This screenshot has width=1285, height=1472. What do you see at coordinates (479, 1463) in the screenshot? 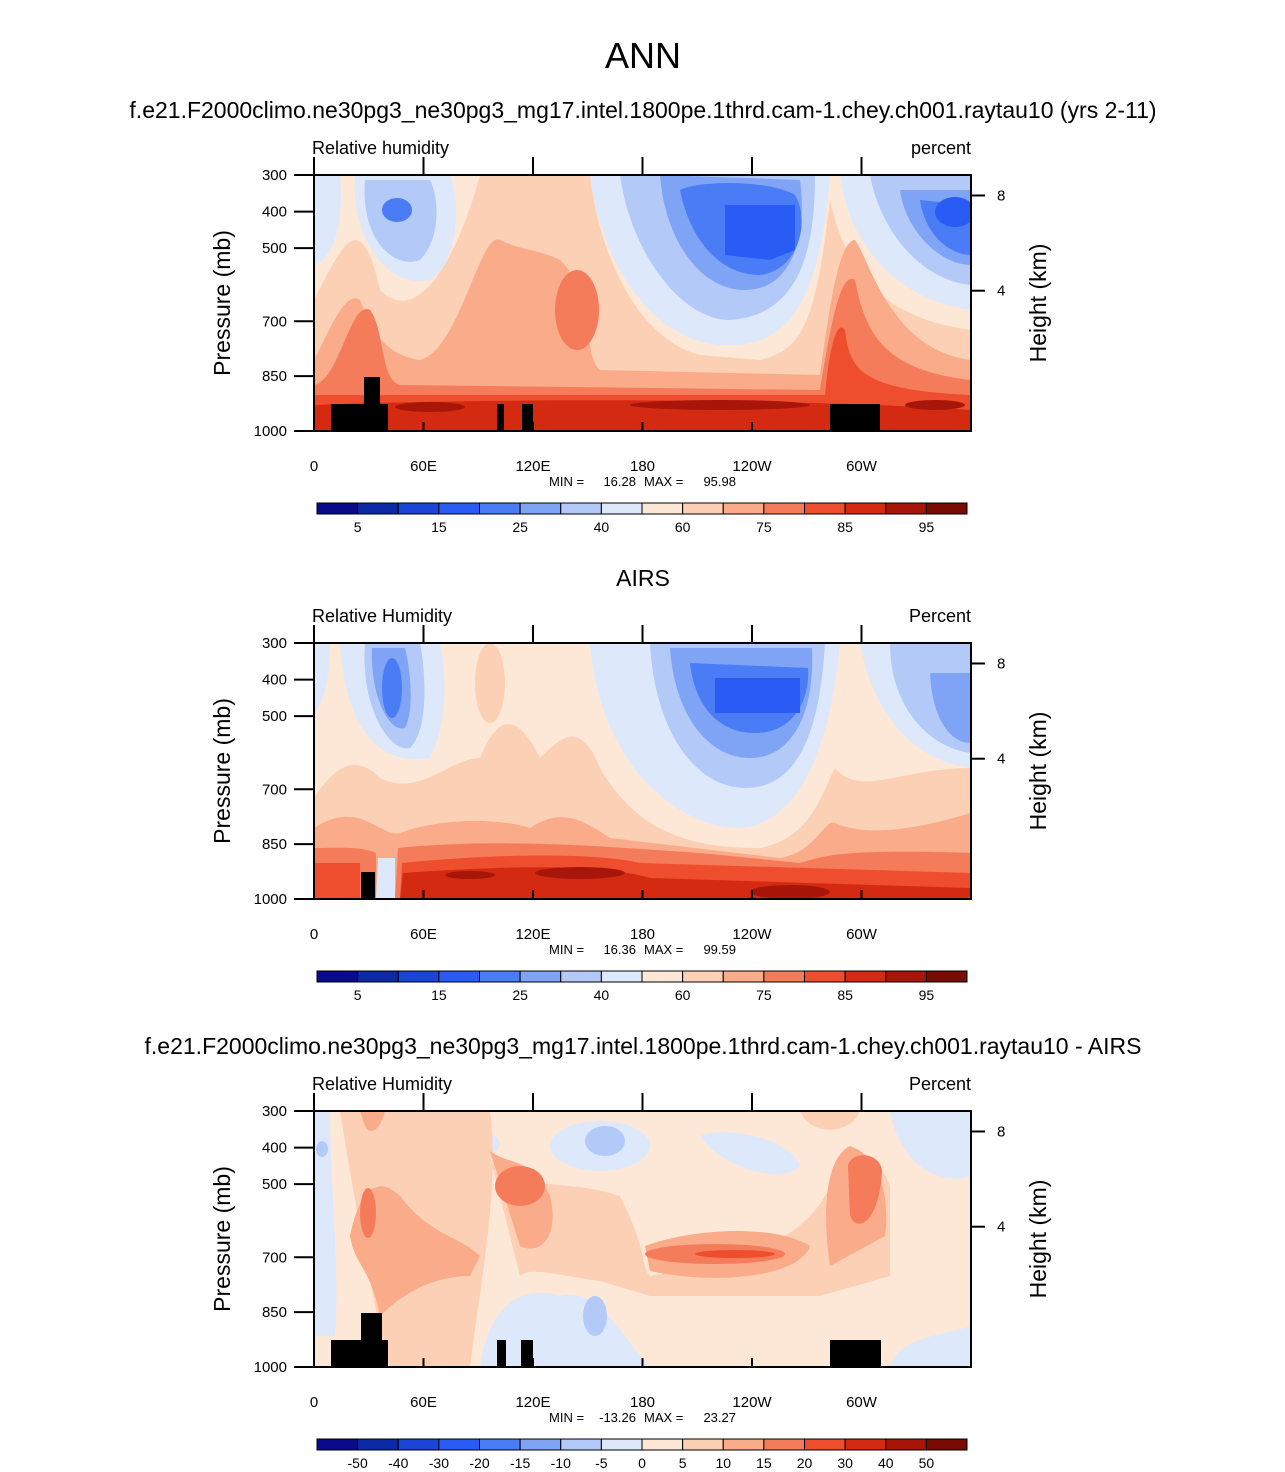
I see `colorbar-label: -20` at bounding box center [479, 1463].